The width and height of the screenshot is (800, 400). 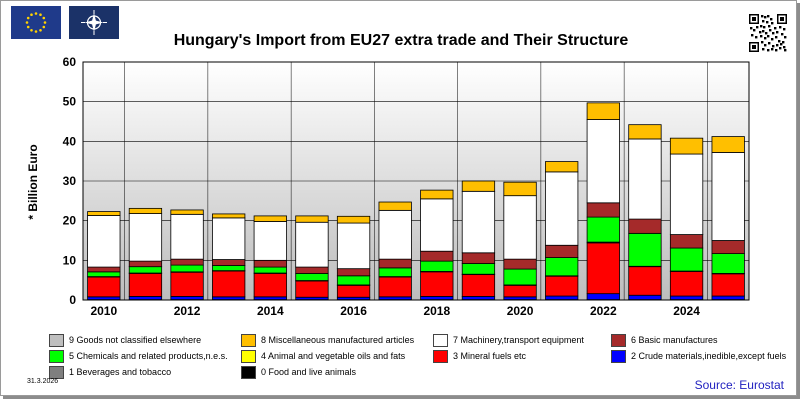 I want to click on bar-segment-2018-s3, so click(x=437, y=284).